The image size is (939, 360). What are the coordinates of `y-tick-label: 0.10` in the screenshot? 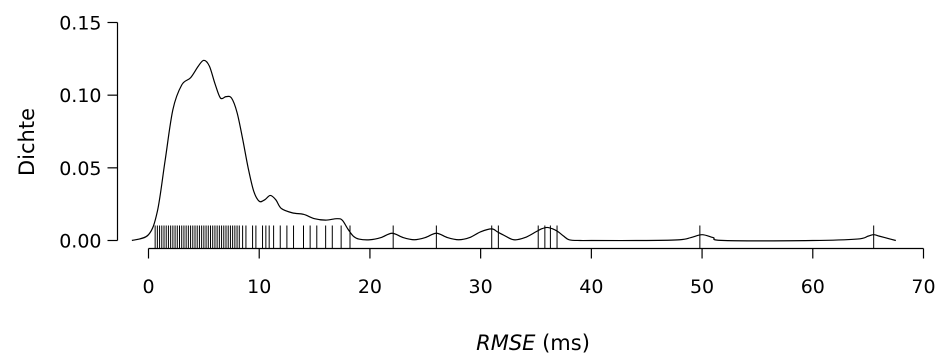 It's located at (80, 96).